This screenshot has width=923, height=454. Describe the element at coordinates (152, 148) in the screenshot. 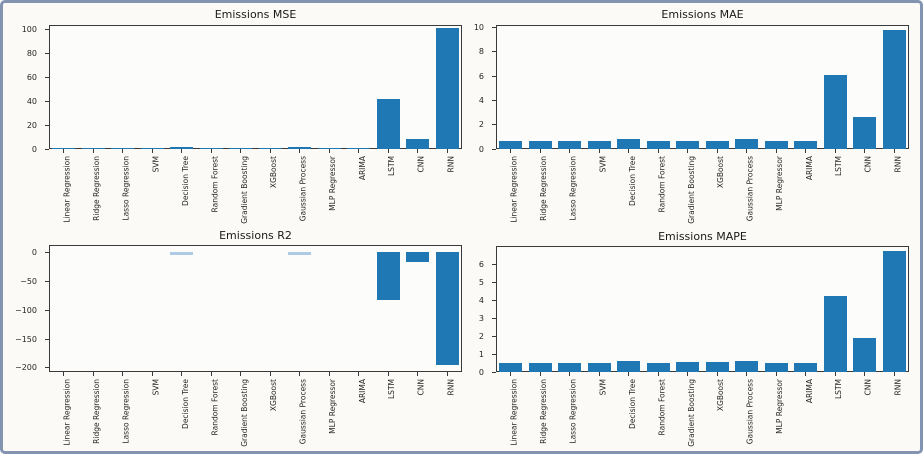

I see `bar-svm` at that location.